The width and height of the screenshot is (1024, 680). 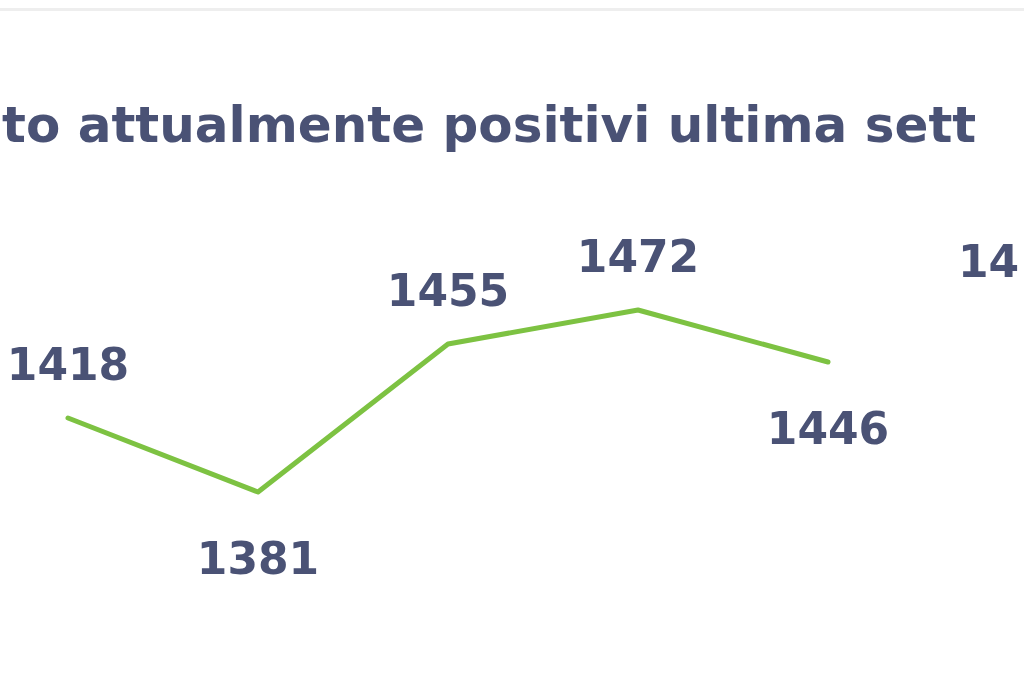 I want to click on data-label: 1381, so click(x=258, y=558).